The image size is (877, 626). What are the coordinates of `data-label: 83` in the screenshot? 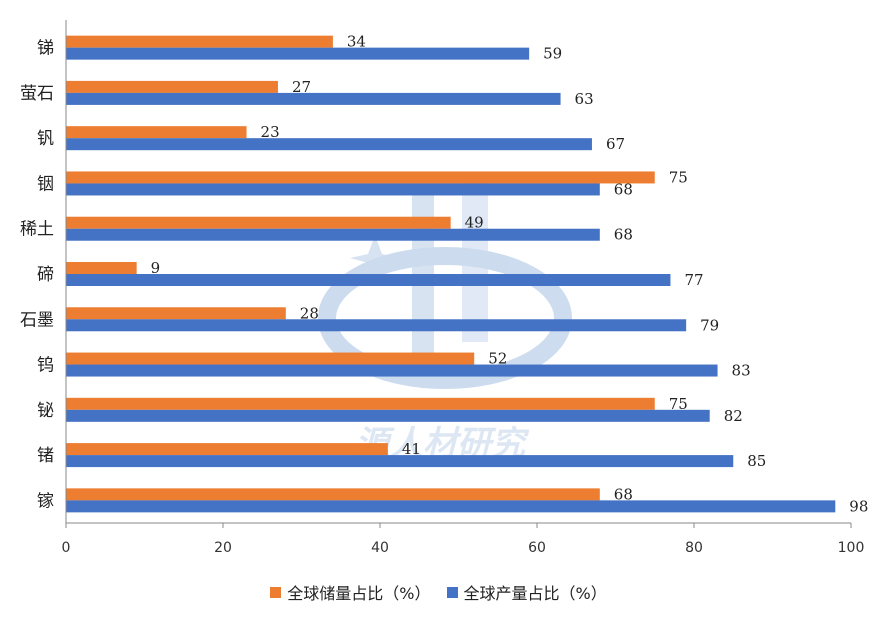 It's located at (741, 371).